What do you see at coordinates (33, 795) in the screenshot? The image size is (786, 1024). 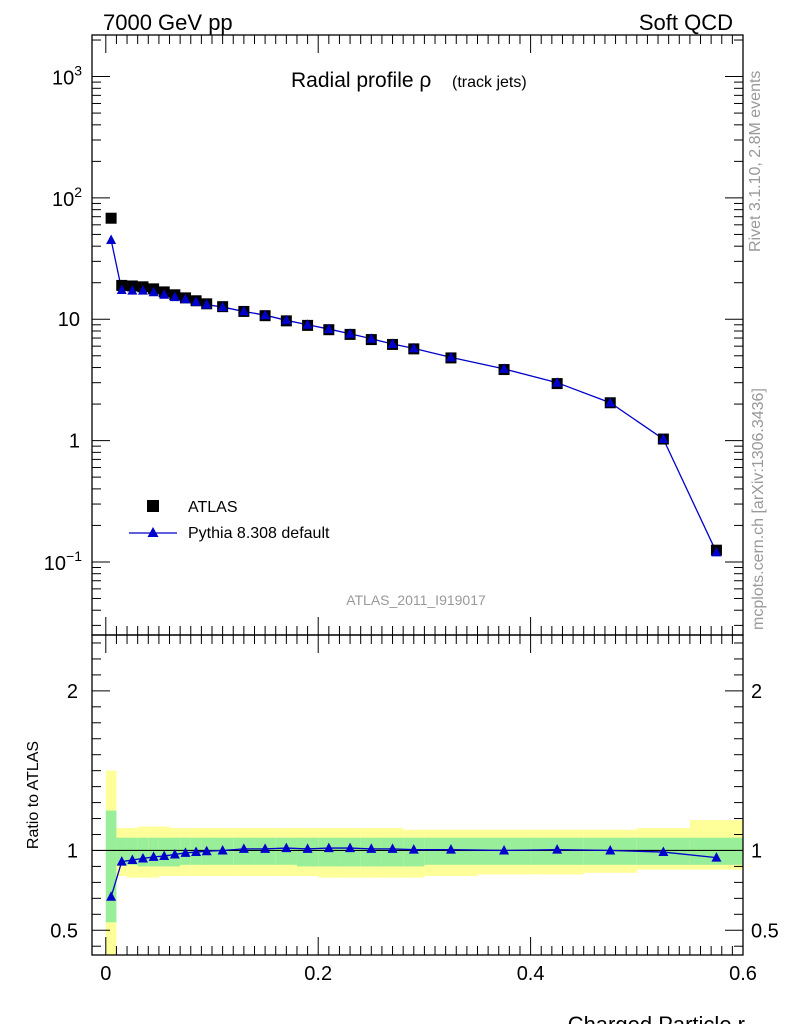 I see `ratio-ylabel: Ratio to ATLAS` at bounding box center [33, 795].